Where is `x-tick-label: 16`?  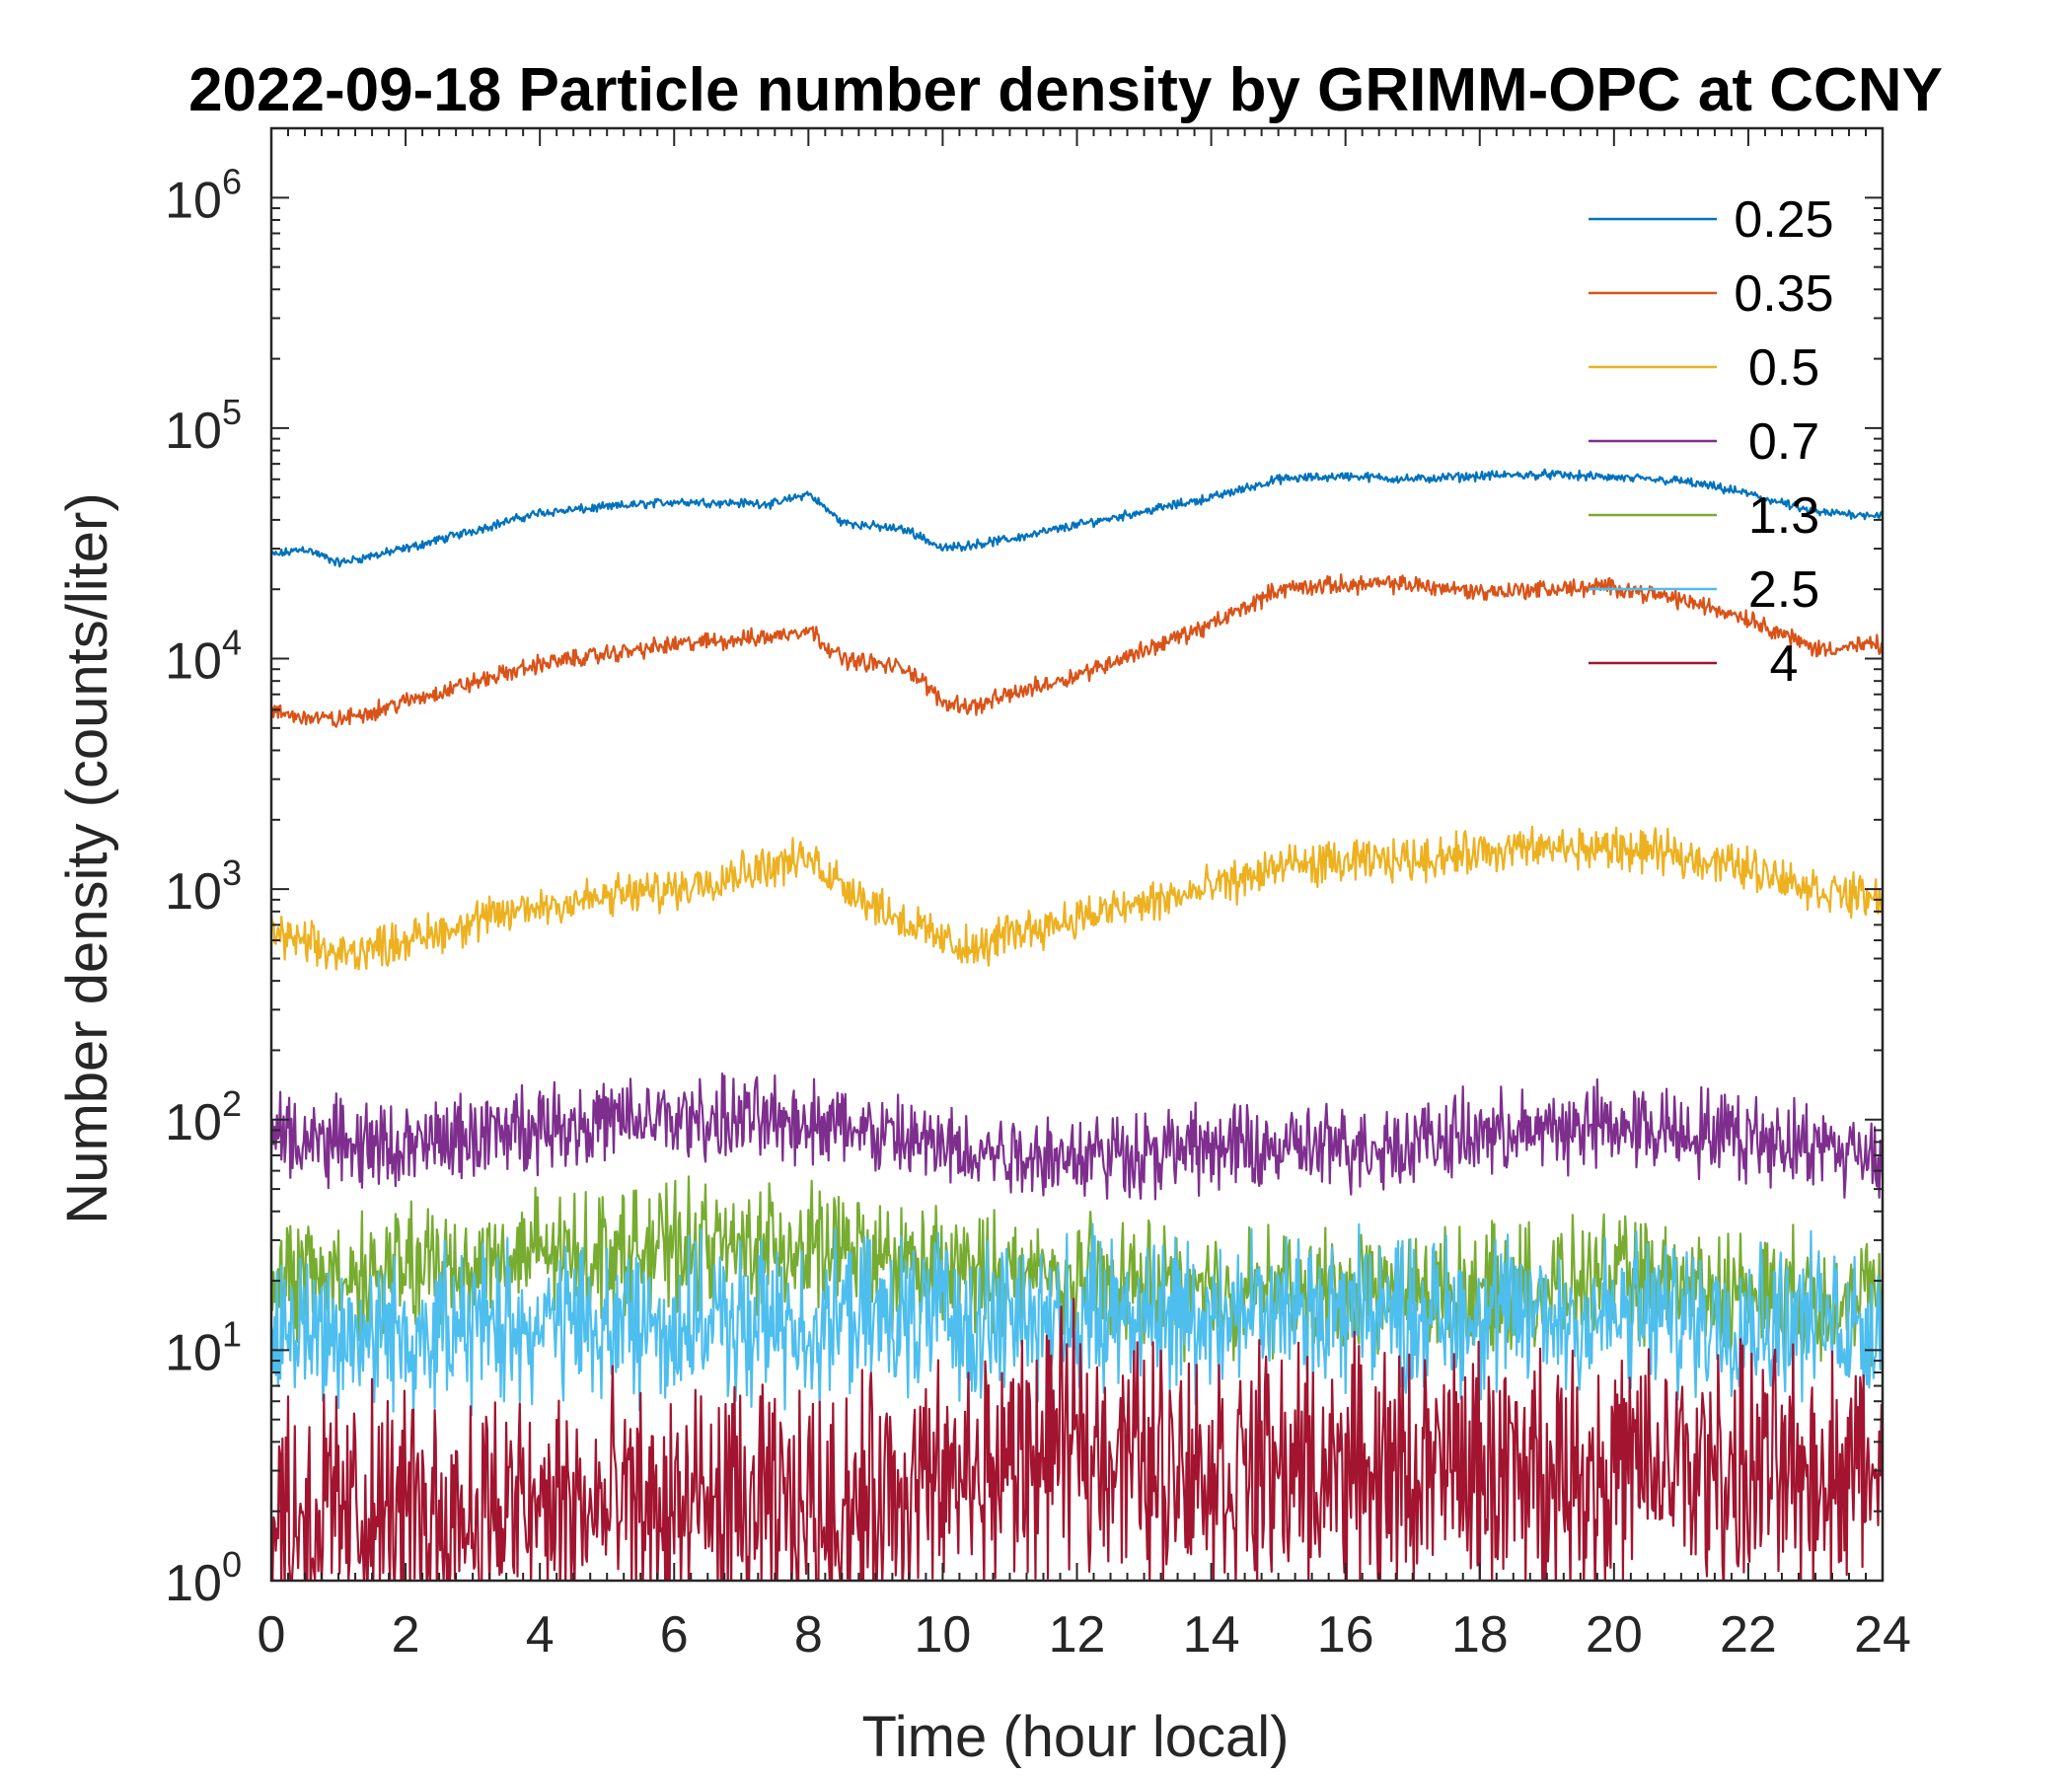
x-tick-label: 16 is located at coordinates (1345, 1635).